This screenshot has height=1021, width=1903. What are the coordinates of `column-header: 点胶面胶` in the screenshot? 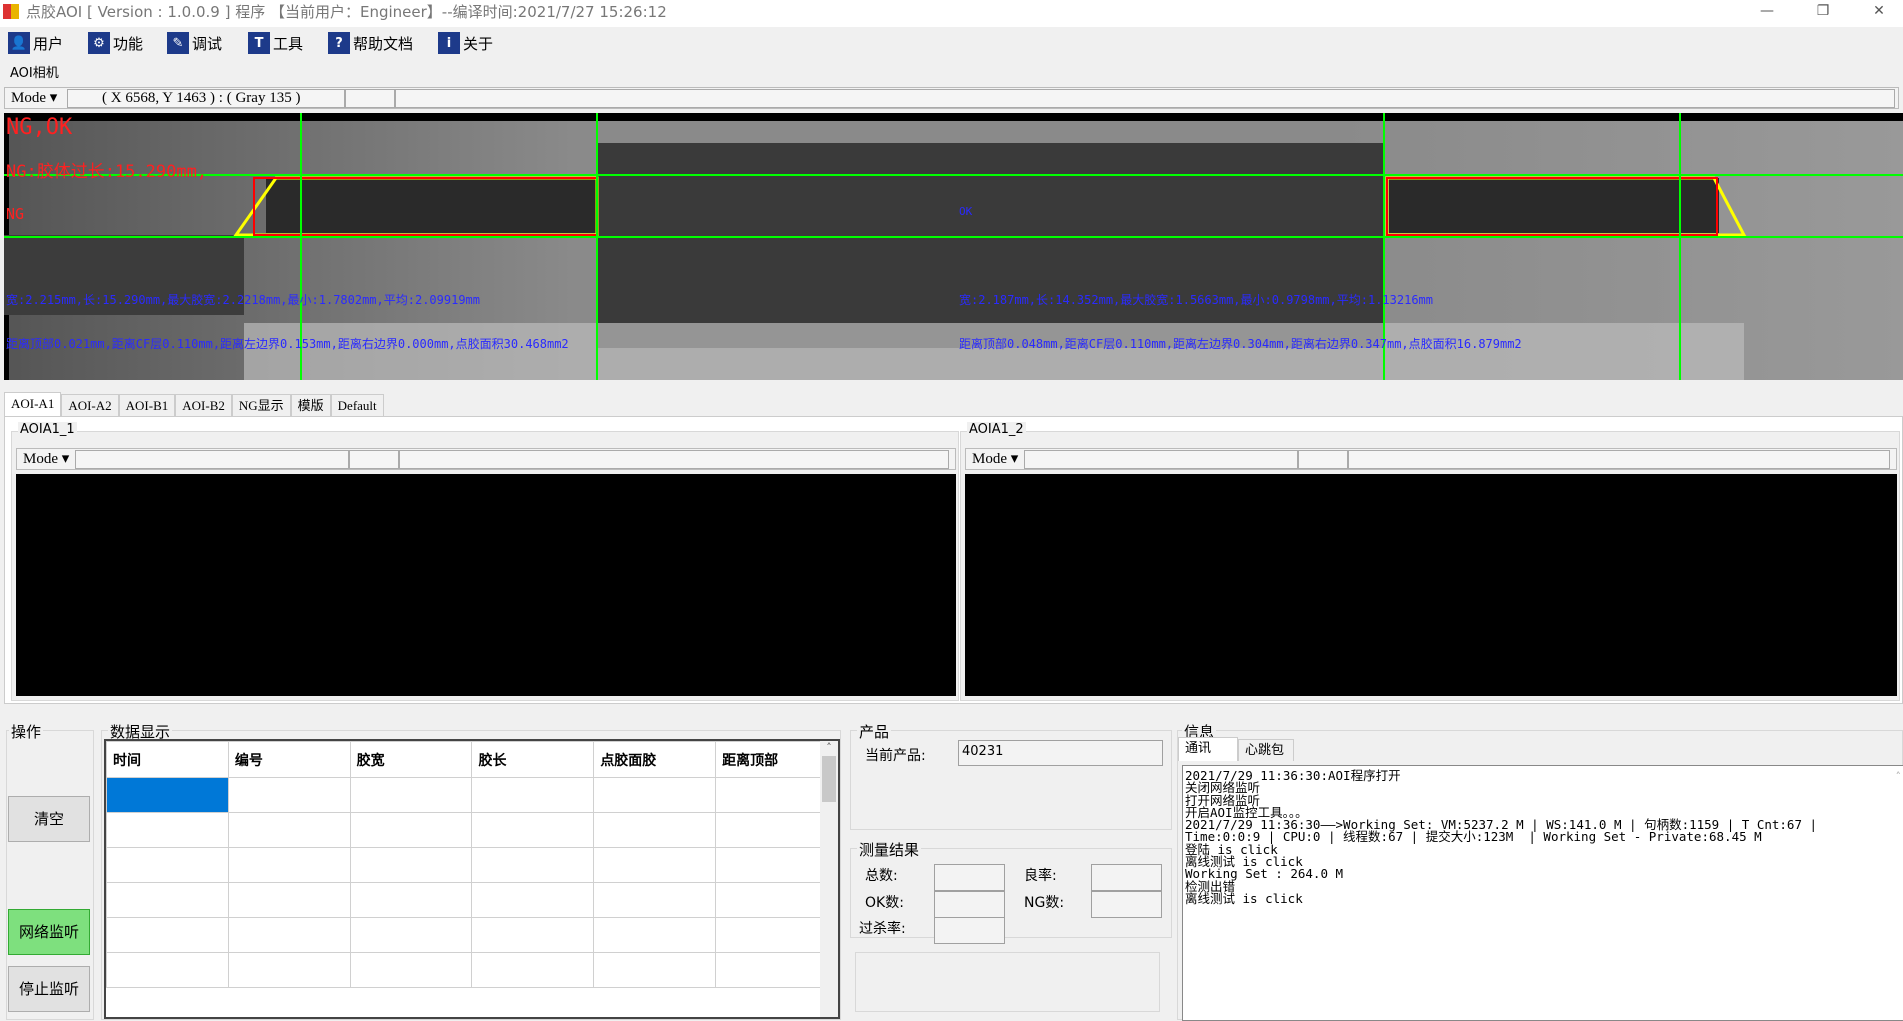 It's located at (655, 759).